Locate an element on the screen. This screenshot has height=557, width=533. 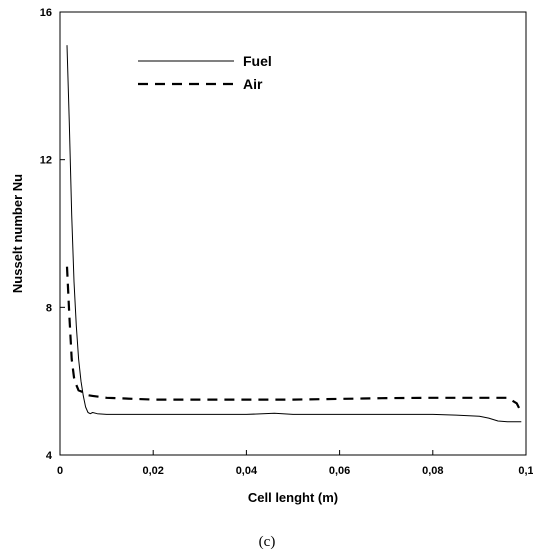
x-tick-label: 0 is located at coordinates (60, 471).